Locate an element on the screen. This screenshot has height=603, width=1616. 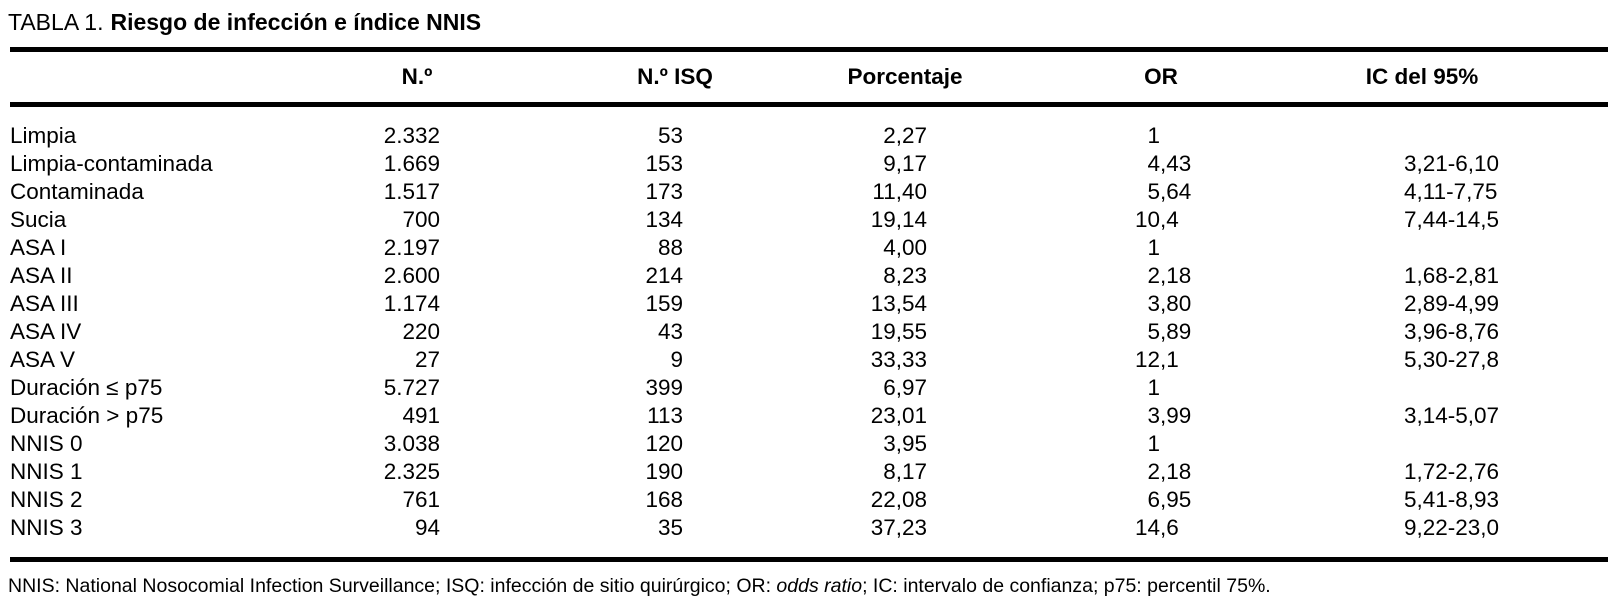
isq-value: 9 is located at coordinates (676, 359).